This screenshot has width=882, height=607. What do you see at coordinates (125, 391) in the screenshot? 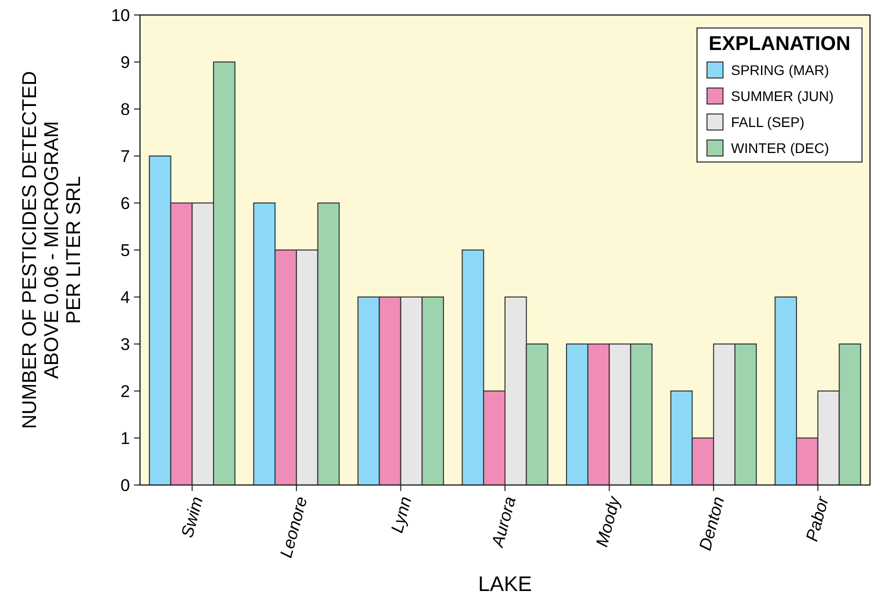
I see `y-tick-label: 2` at bounding box center [125, 391].